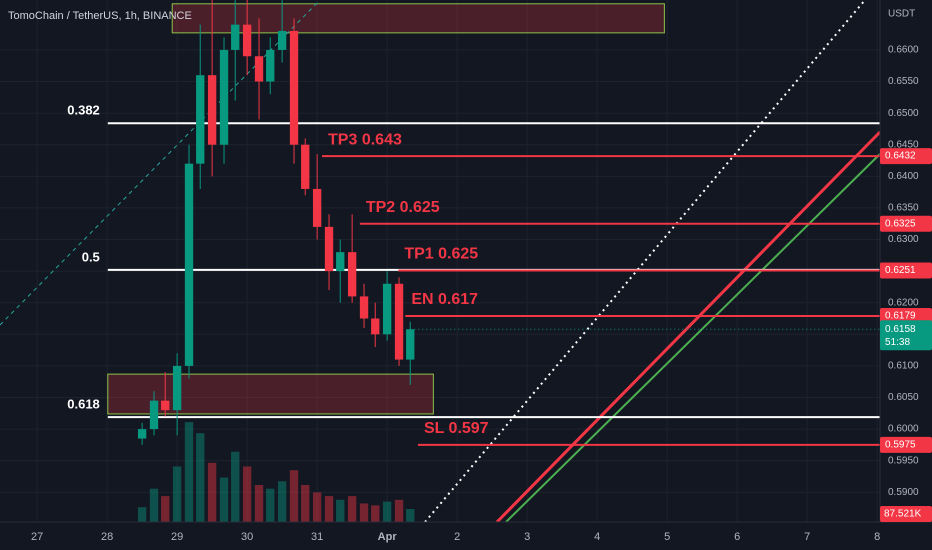 Image resolution: width=932 pixels, height=550 pixels. I want to click on x-tick-label: 7, so click(807, 537).